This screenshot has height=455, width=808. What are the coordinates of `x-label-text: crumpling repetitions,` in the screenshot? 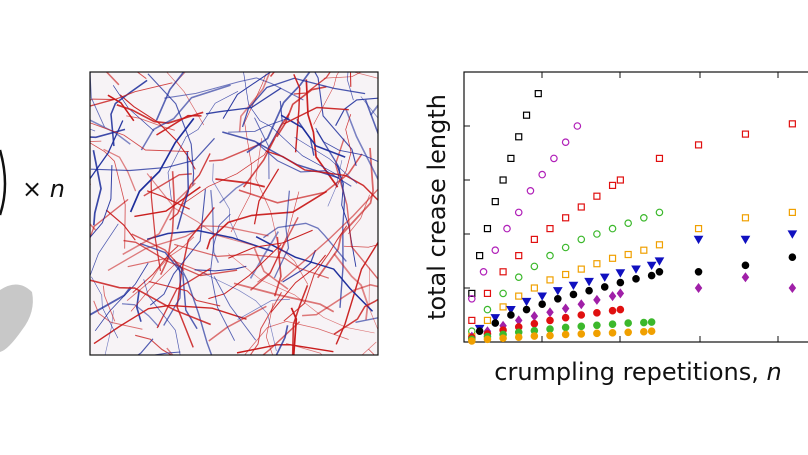 It's located at (626, 372).